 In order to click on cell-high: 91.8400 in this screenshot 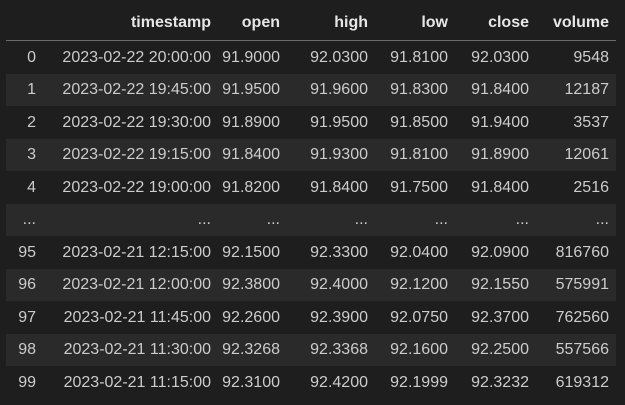, I will do `click(339, 187)`.